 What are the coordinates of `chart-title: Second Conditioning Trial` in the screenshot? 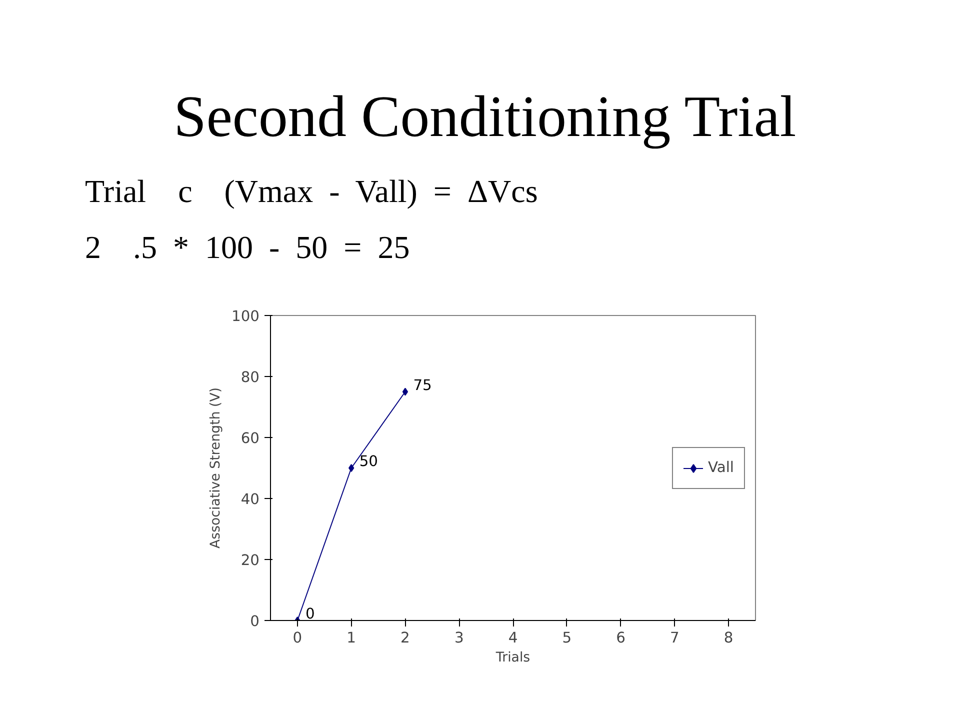 It's located at (485, 117).